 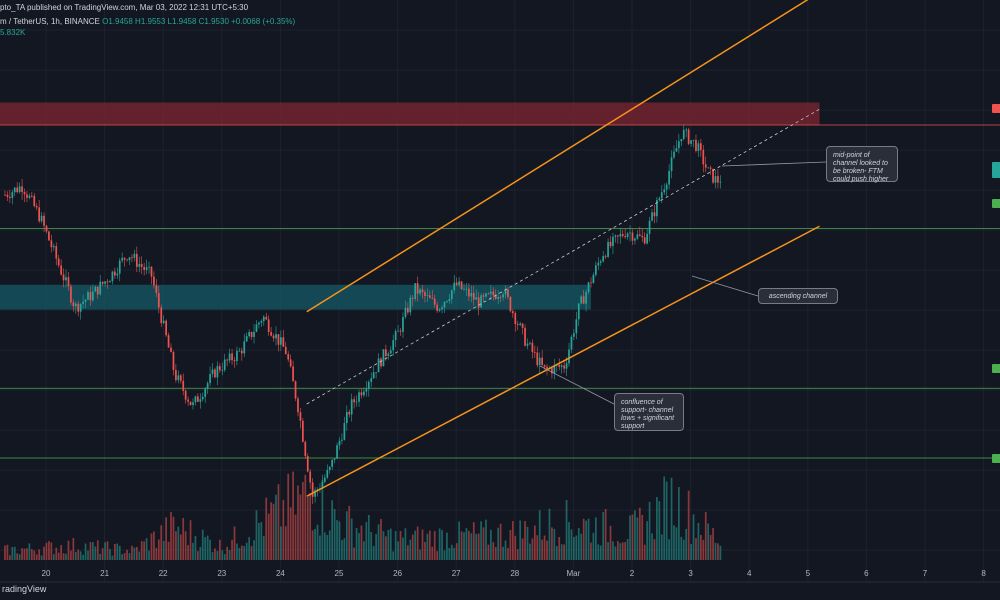 What do you see at coordinates (798, 296) in the screenshot?
I see `annotation-ascending-channel: ascending channel` at bounding box center [798, 296].